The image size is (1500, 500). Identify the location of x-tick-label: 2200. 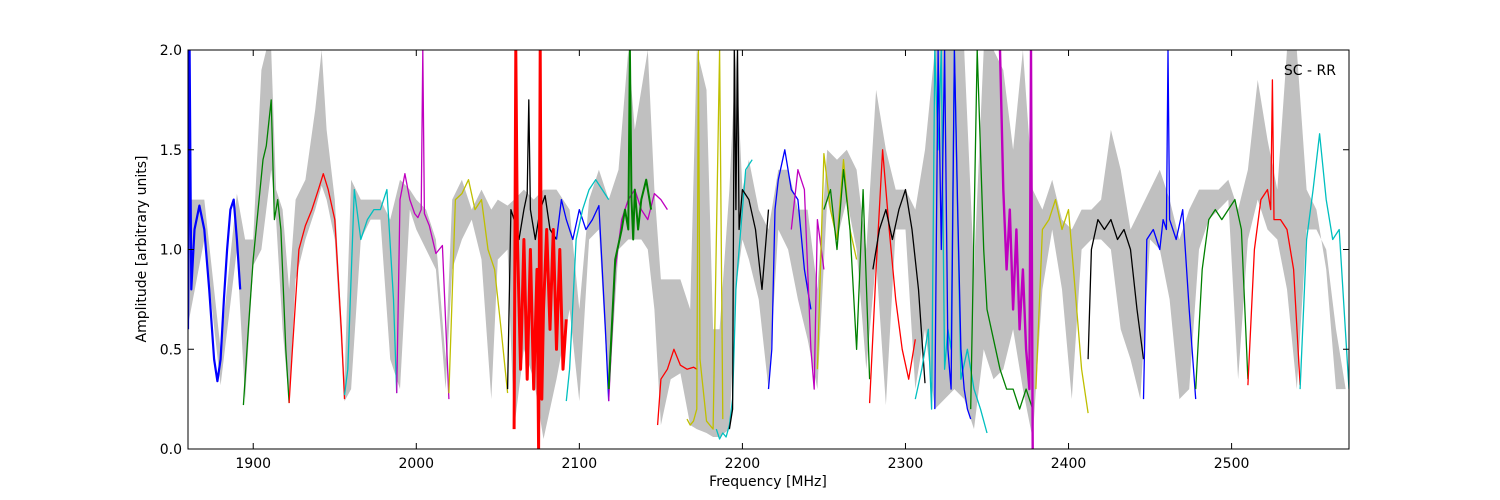
(743, 464).